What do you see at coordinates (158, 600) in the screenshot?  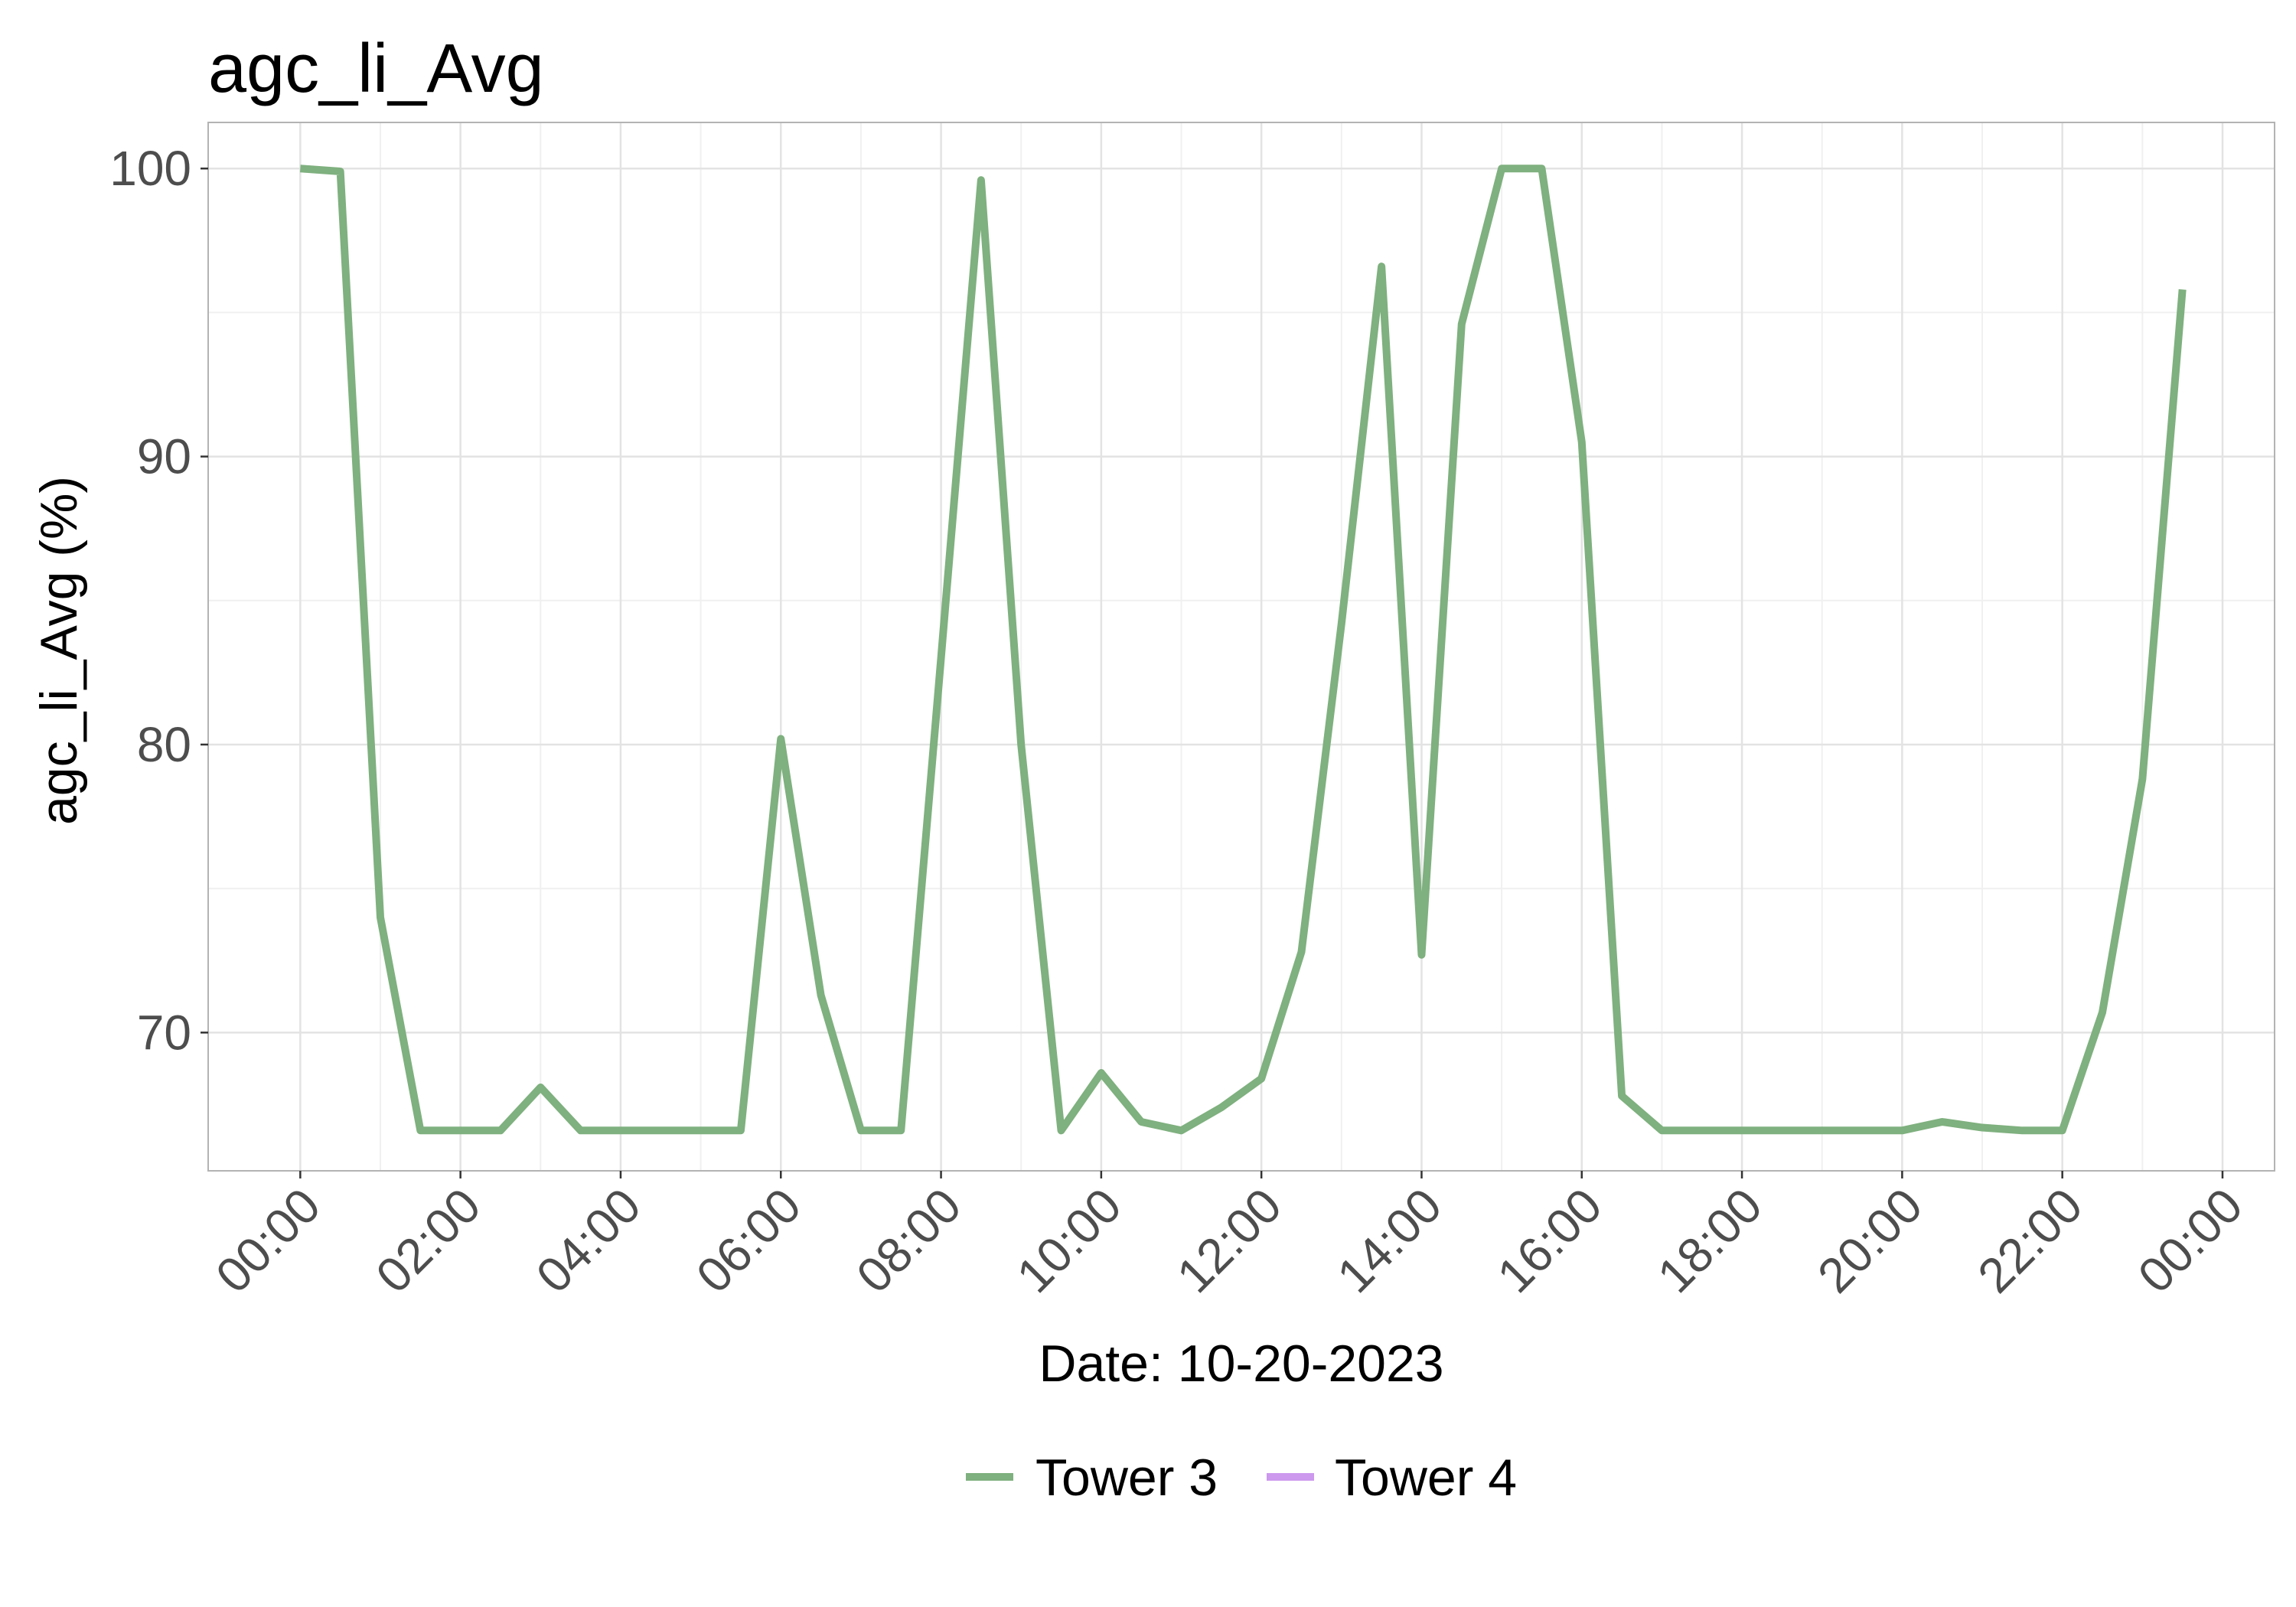 I see `y-axis: 70 80 90 100` at bounding box center [158, 600].